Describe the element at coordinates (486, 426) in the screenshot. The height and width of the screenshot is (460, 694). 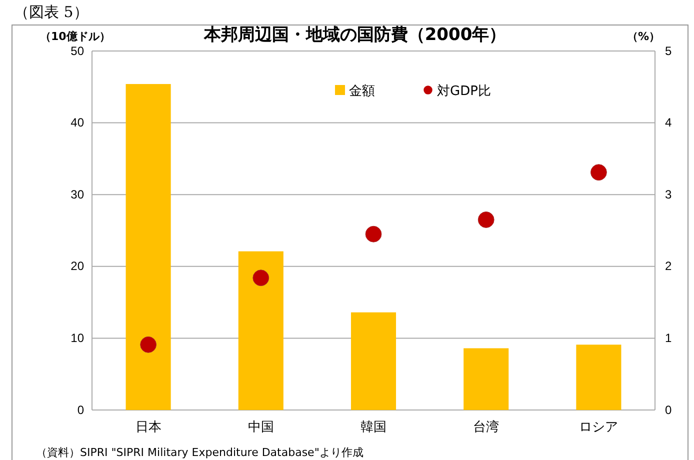
I see `x-tick-label: 台湾` at that location.